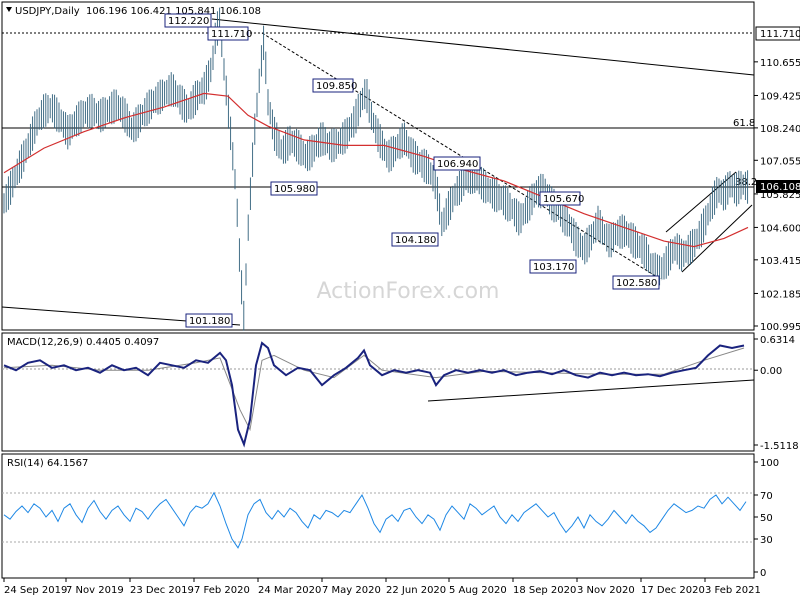  What do you see at coordinates (95, 590) in the screenshot?
I see `x-tick-label: 7 Nov 2019` at bounding box center [95, 590].